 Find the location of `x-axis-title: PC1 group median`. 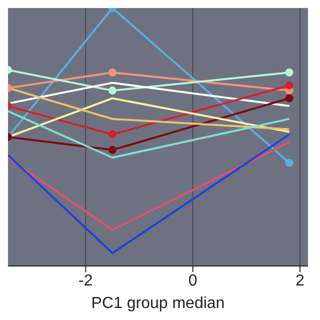

x-axis-title: PC1 group median is located at coordinates (158, 303).